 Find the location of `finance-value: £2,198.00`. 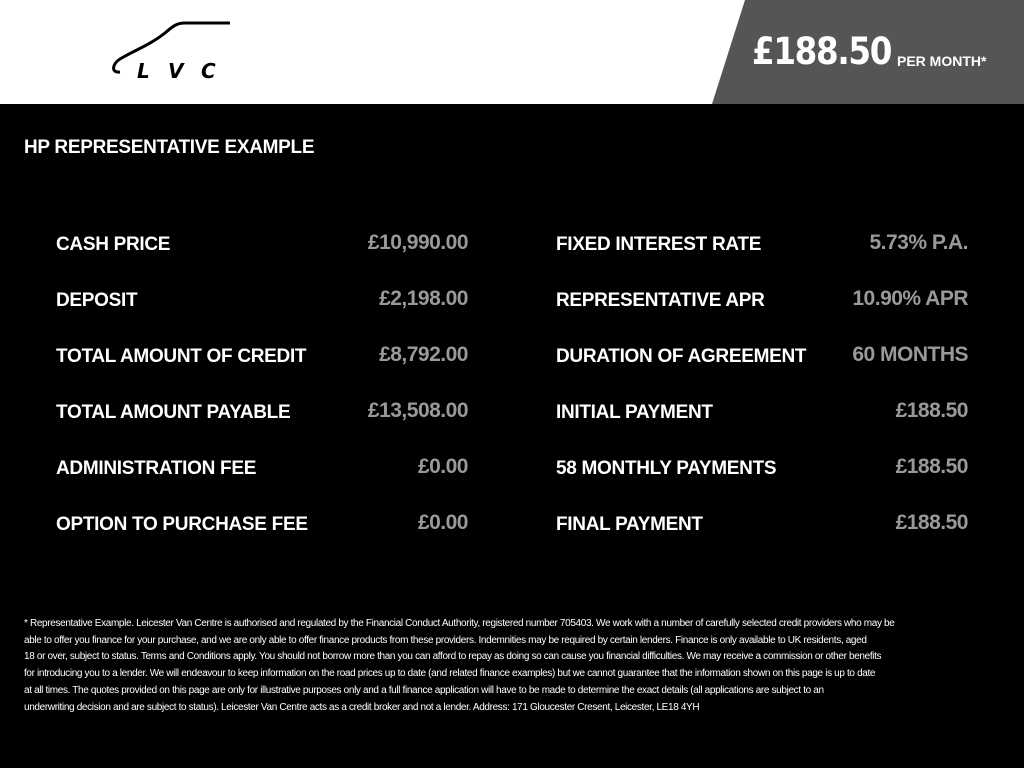

finance-value: £2,198.00 is located at coordinates (423, 298).